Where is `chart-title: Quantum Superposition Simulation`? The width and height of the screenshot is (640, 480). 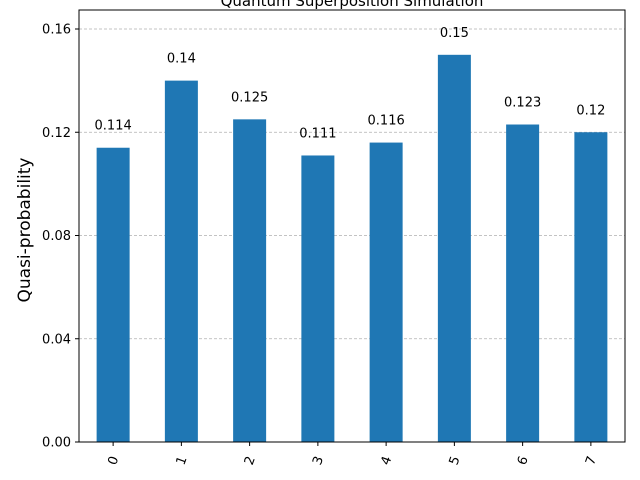
chart-title: Quantum Superposition Simulation is located at coordinates (352, 5).